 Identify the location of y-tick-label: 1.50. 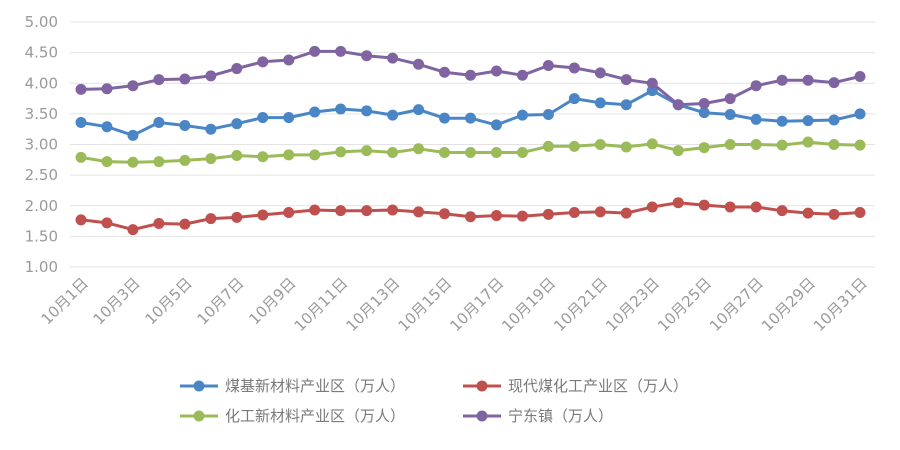
(41, 236).